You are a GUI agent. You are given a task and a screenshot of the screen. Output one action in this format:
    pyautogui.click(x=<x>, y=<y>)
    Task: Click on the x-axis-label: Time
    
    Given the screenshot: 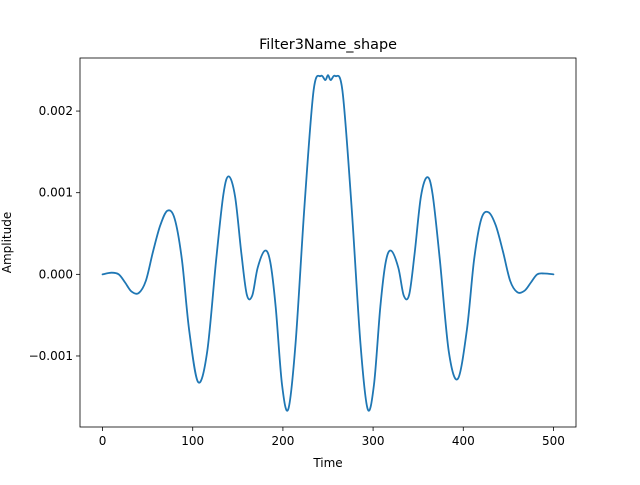 What is the action you would take?
    pyautogui.click(x=327, y=463)
    